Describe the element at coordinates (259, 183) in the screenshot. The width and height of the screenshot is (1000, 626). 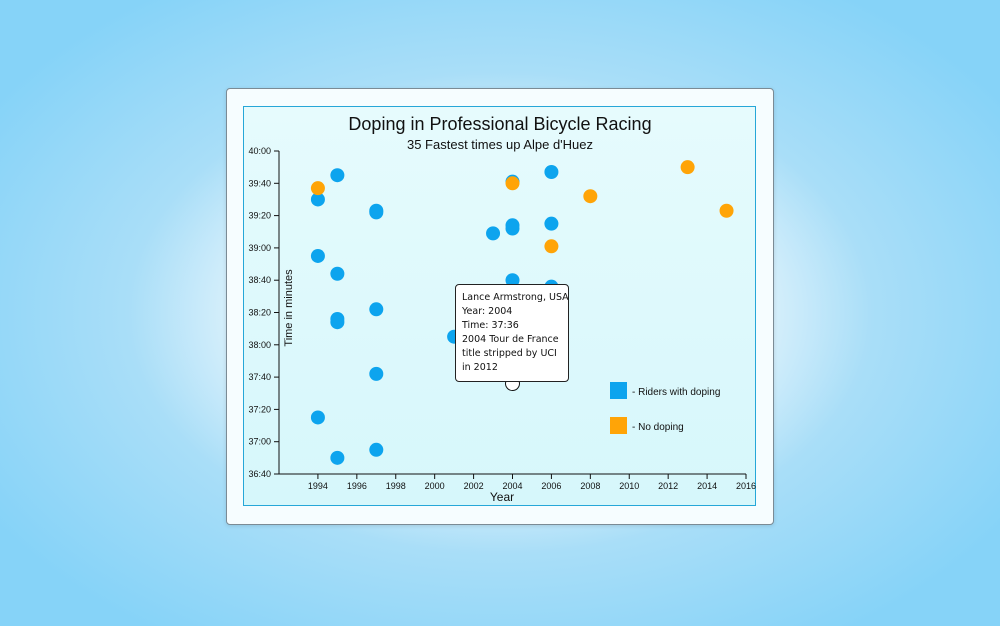
I see `y-tick-label: 39:40` at that location.